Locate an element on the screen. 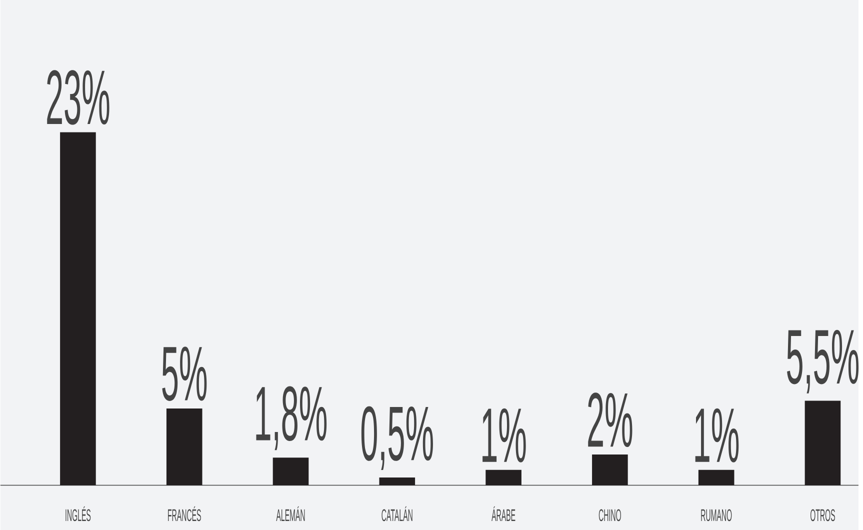 This screenshot has height=530, width=863. x-tick-label: CHINO is located at coordinates (609, 515).